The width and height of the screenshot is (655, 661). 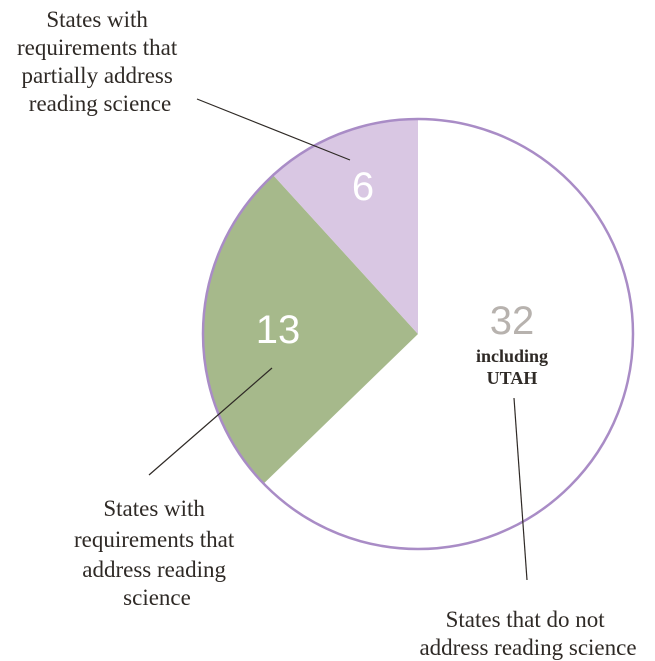 What do you see at coordinates (520, 489) in the screenshot?
I see `leader-line-not-address` at bounding box center [520, 489].